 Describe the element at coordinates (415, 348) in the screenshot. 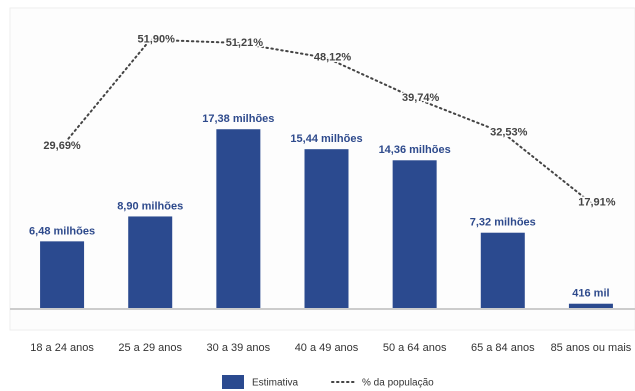

I see `x-tick-label: 50 a 64 anos` at that location.